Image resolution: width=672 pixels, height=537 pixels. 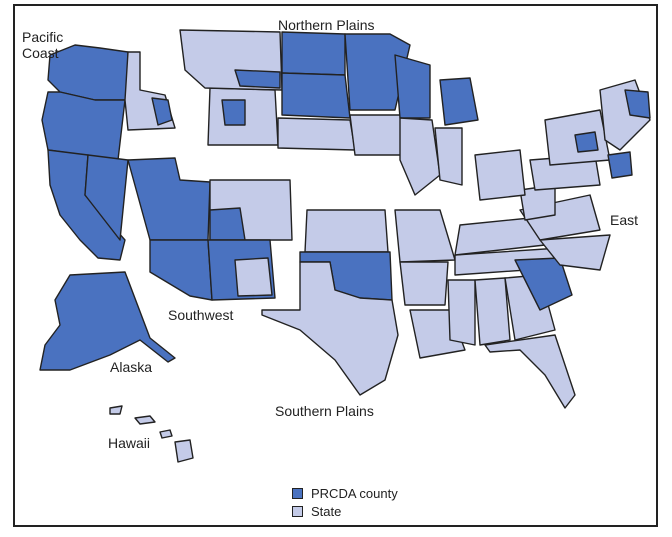 What do you see at coordinates (297, 493) in the screenshot?
I see `legend-swatch-prcda` at bounding box center [297, 493].